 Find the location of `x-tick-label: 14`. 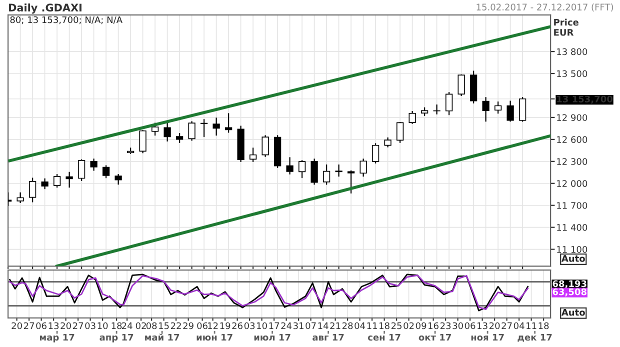

x-tick-label: 14 is located at coordinates (323, 326).